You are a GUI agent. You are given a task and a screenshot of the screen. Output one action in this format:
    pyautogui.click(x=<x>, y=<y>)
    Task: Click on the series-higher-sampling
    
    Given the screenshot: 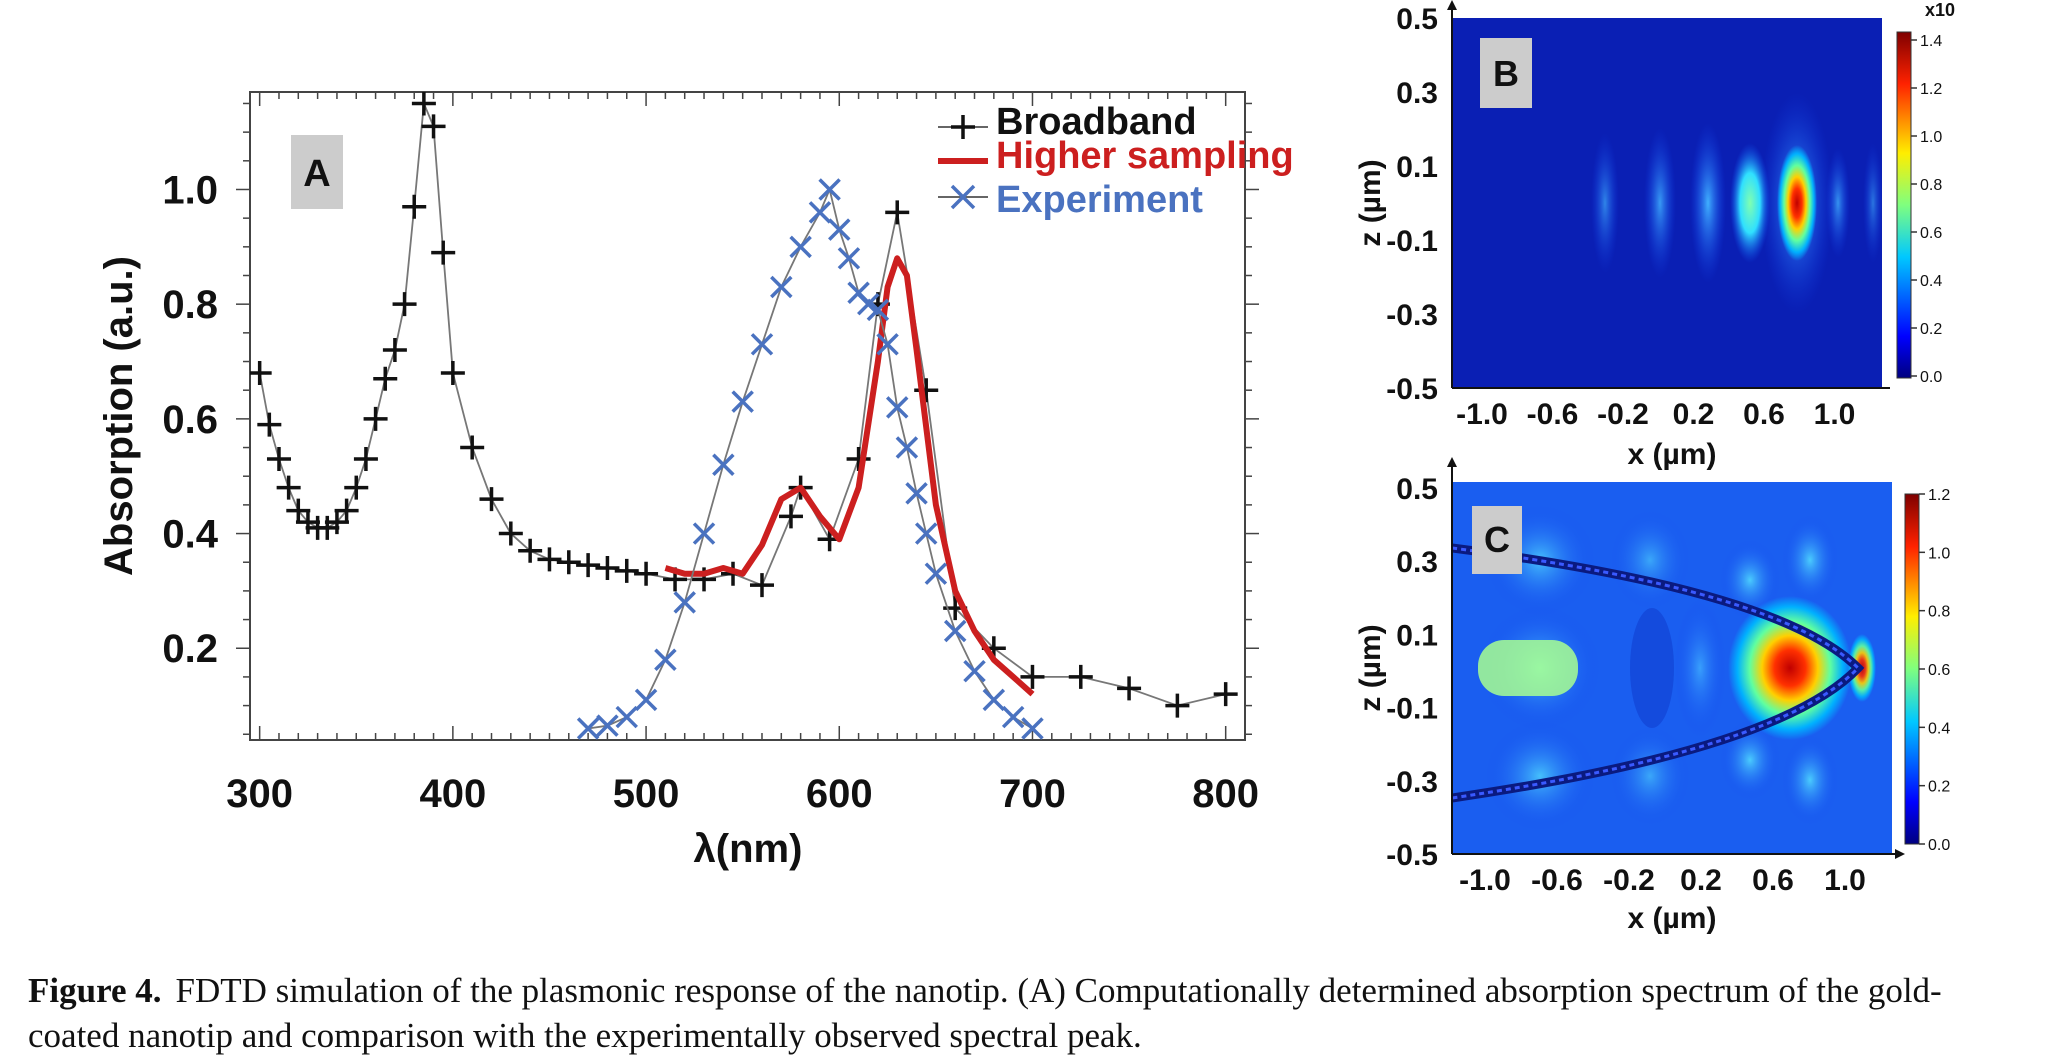 What is the action you would take?
    pyautogui.click(x=849, y=476)
    